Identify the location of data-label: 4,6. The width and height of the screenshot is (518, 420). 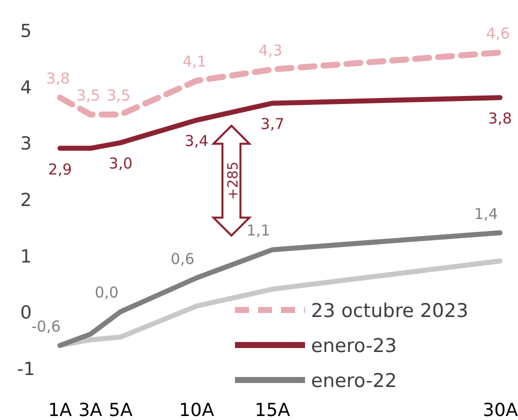
(498, 33).